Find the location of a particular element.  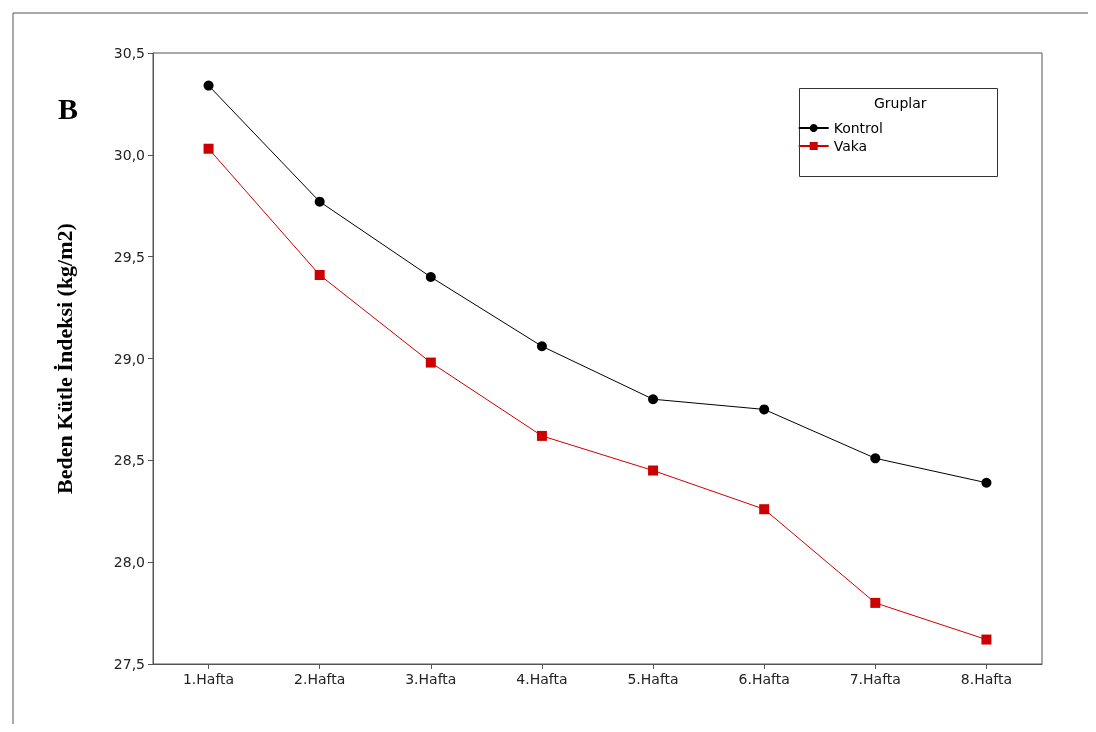

x-tick-label: 7.Hafta is located at coordinates (875, 679).